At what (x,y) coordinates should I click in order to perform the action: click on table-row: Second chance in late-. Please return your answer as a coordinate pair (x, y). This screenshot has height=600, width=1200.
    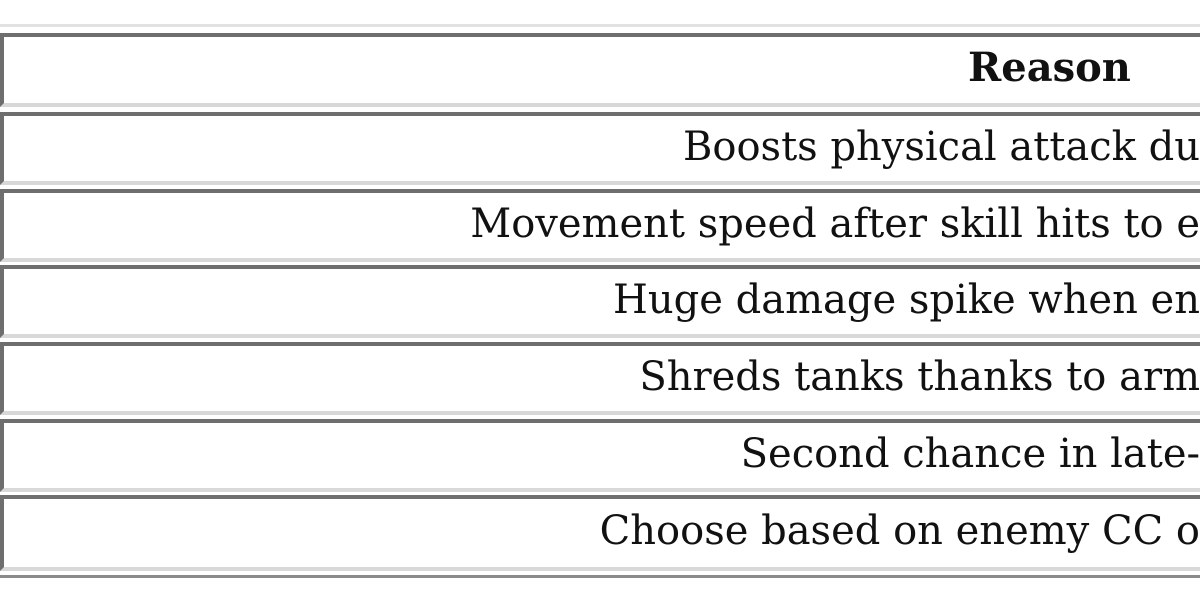
    Looking at the image, I should click on (600, 455).